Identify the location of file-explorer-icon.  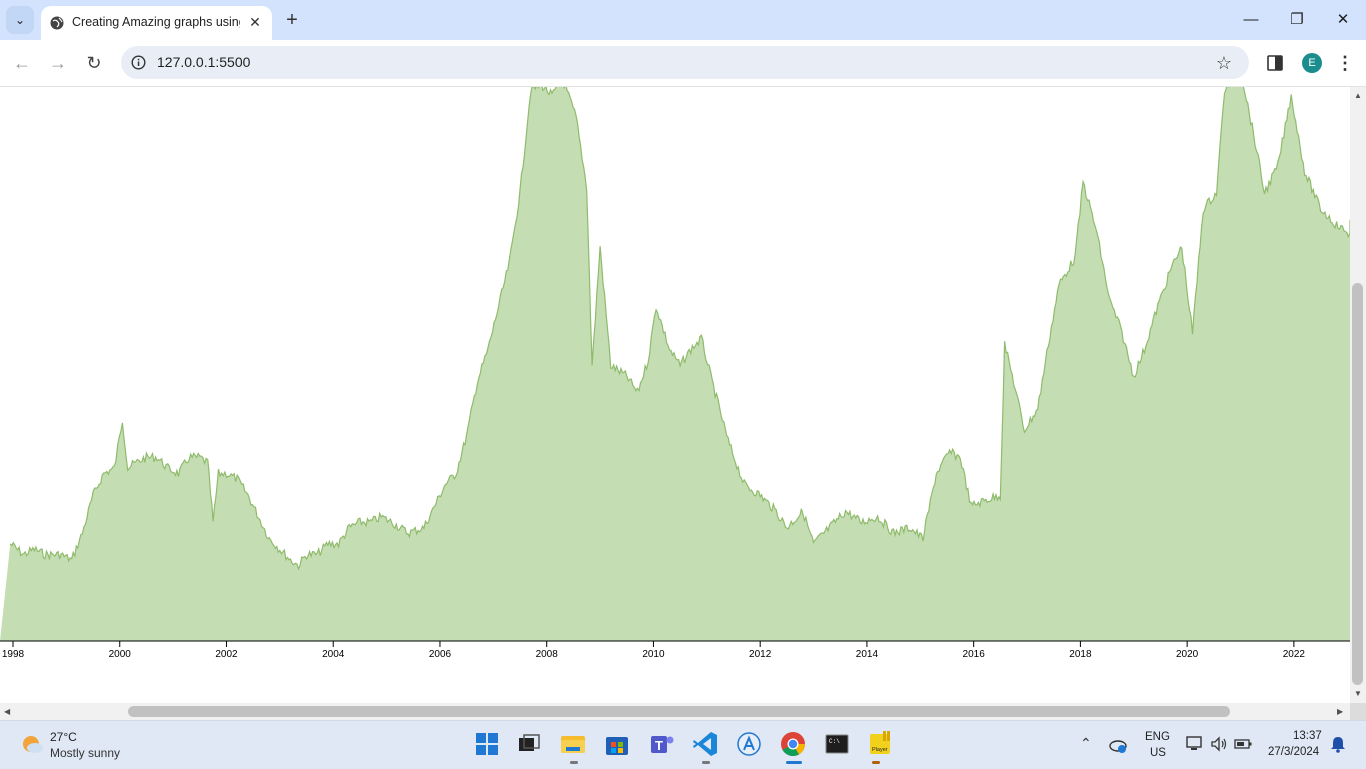
(573, 744).